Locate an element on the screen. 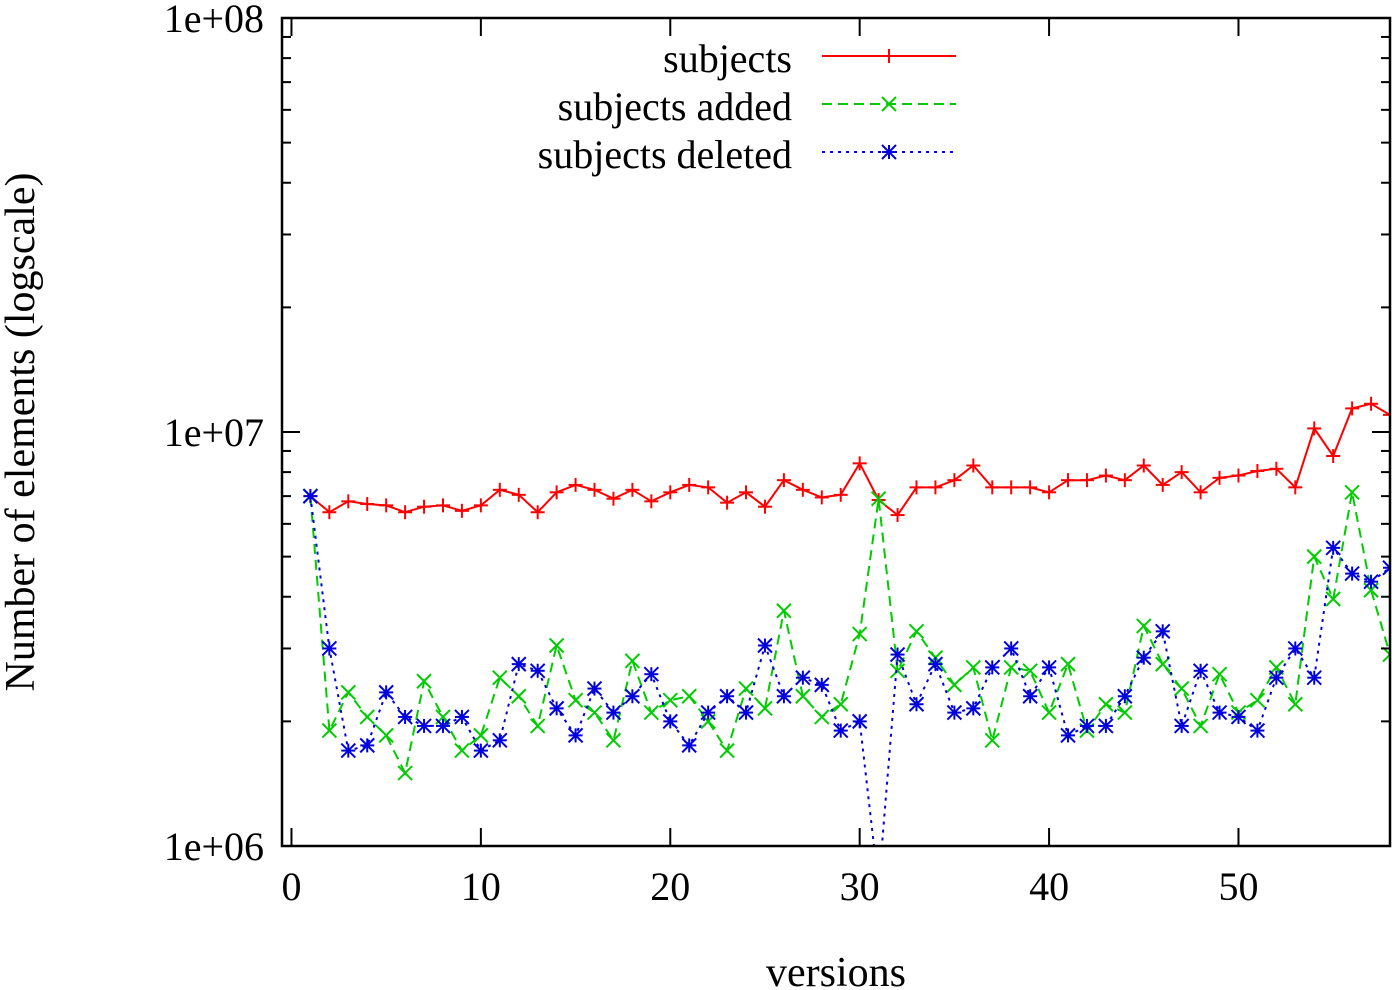  y-tick-label: 1e+06 is located at coordinates (214, 846).